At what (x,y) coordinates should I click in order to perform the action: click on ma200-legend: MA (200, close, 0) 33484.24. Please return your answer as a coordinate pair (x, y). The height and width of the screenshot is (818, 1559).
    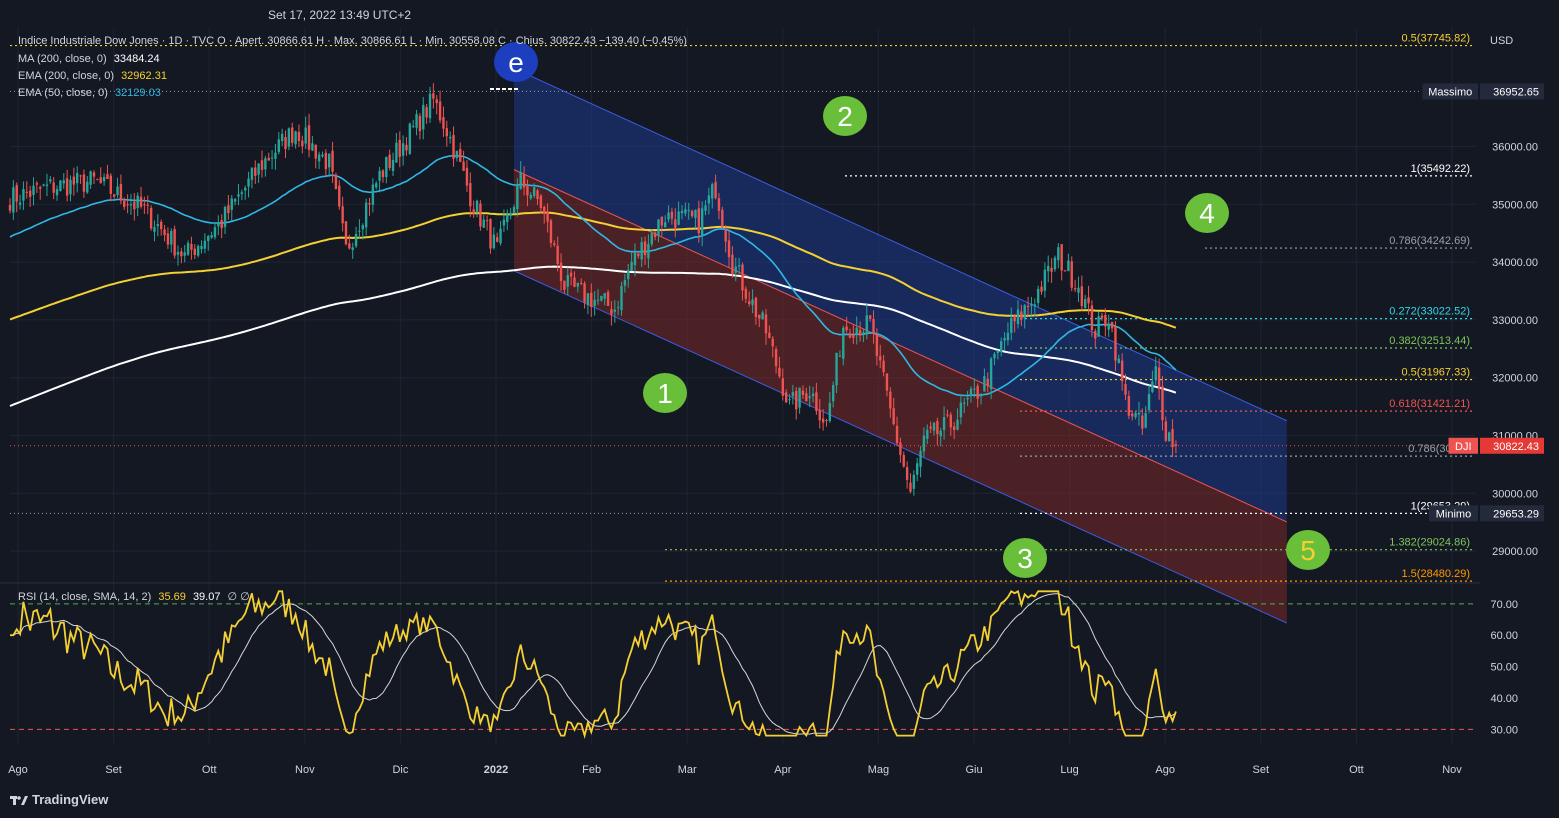
    Looking at the image, I should click on (89, 59).